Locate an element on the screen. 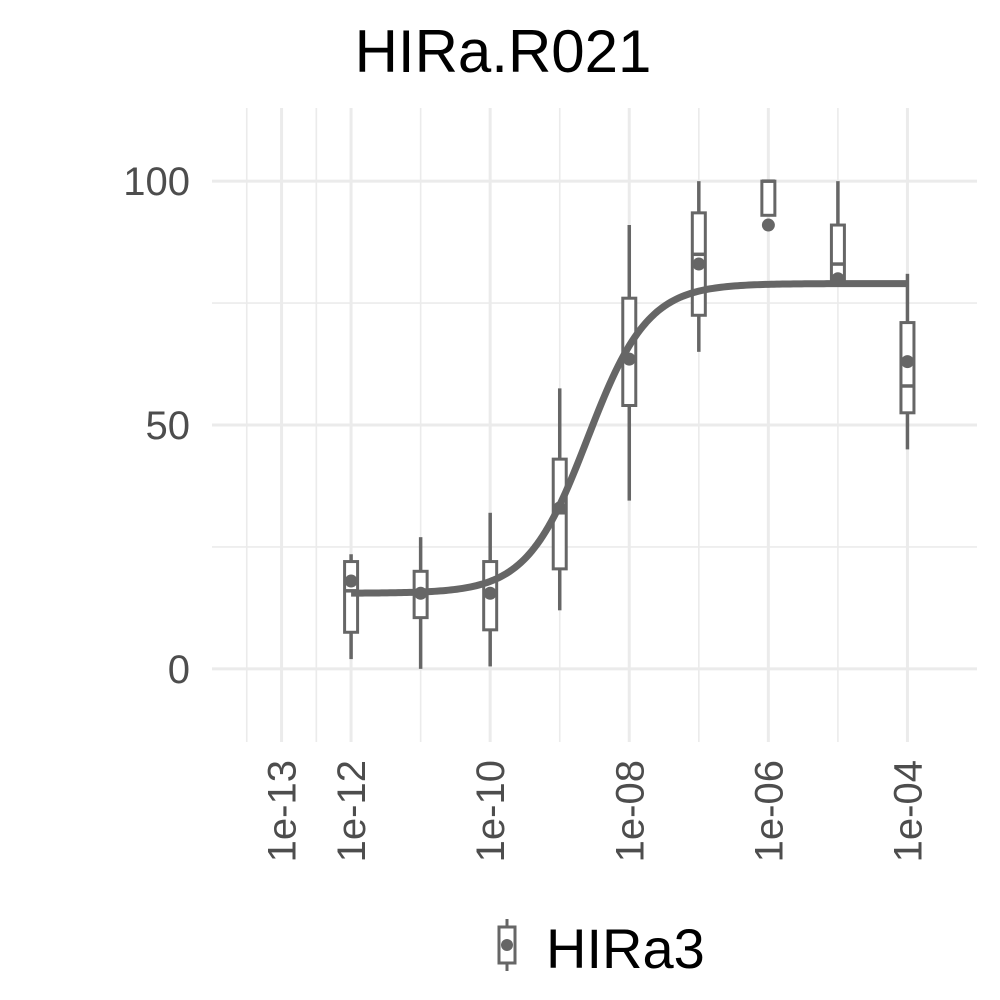  x-tick-label: 1e-08 is located at coordinates (630, 811).